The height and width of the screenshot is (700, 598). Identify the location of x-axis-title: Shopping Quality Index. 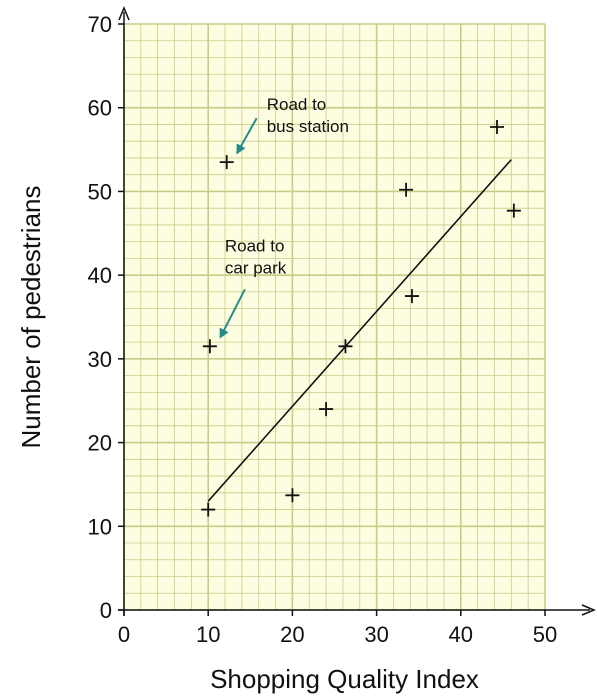
(344, 679).